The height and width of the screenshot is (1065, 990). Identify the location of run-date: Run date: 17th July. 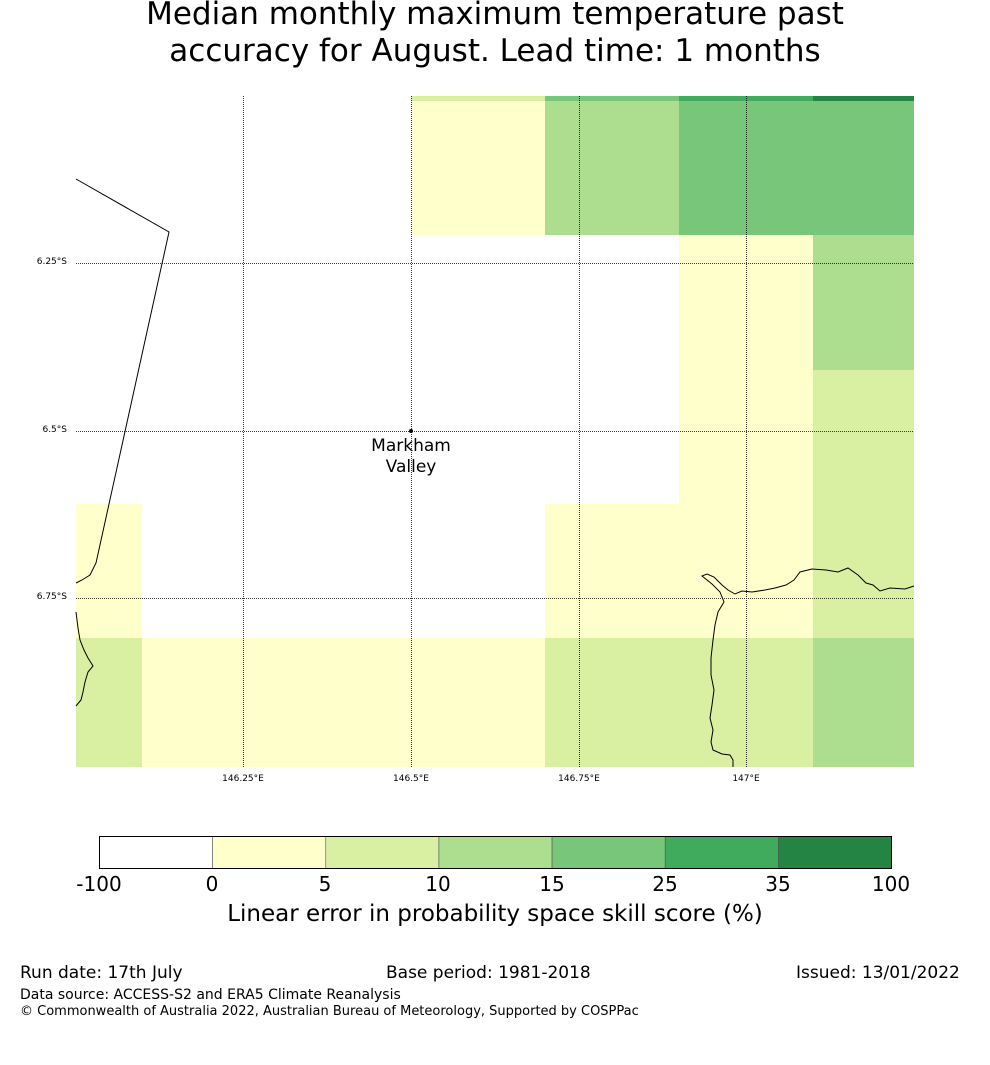
(101, 973).